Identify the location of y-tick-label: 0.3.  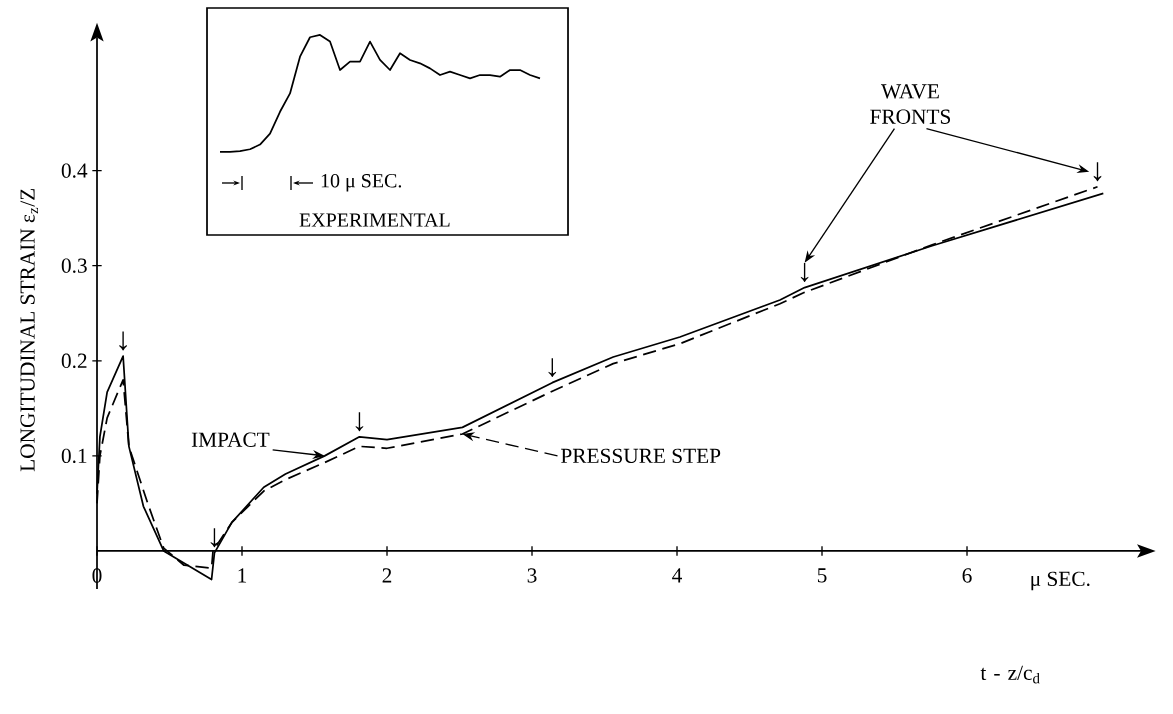
(74, 265).